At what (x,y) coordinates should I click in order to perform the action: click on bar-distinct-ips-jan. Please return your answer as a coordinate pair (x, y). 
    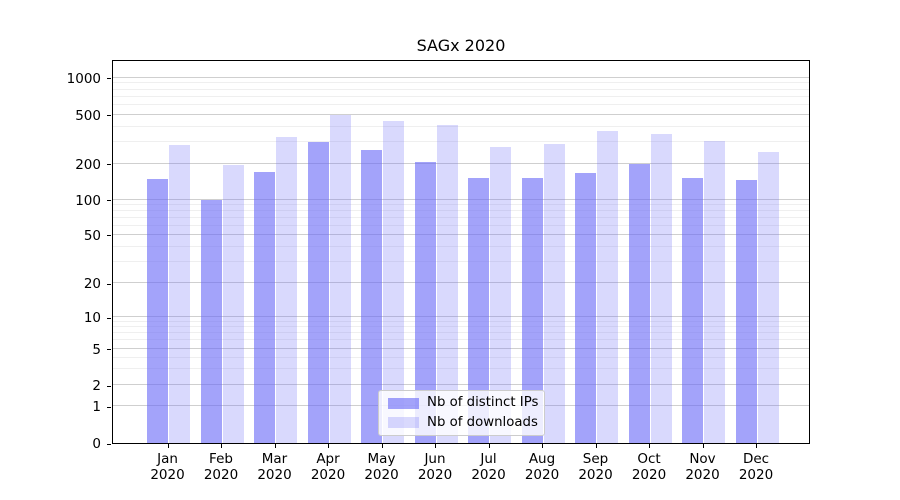
    Looking at the image, I should click on (157, 310).